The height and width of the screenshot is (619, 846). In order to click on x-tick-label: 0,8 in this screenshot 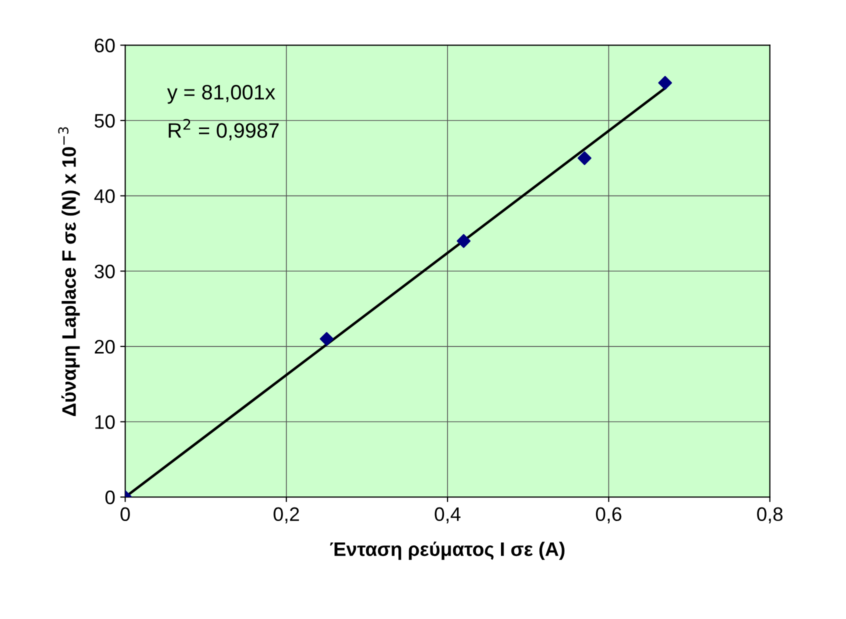, I will do `click(770, 515)`.